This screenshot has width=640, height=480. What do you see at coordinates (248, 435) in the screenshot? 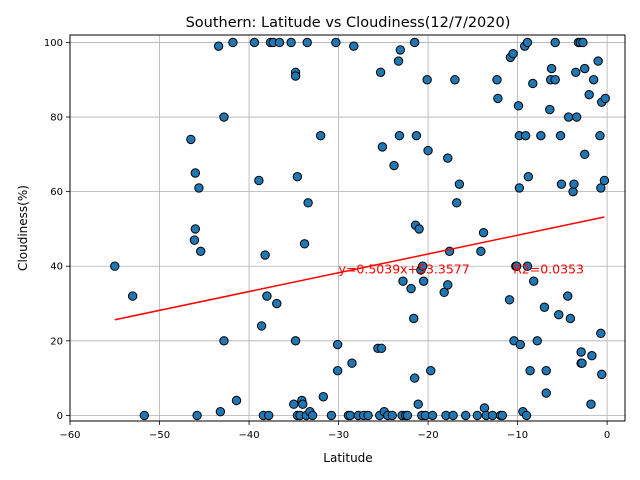
I see `x-tick-label: −40` at bounding box center [248, 435].